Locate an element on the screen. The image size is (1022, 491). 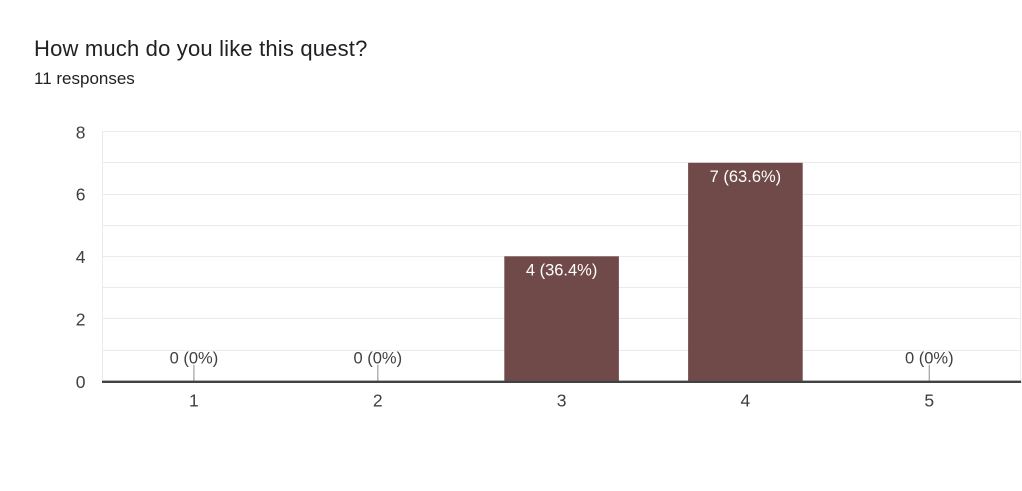
svg-text: 3 is located at coordinates (562, 400).